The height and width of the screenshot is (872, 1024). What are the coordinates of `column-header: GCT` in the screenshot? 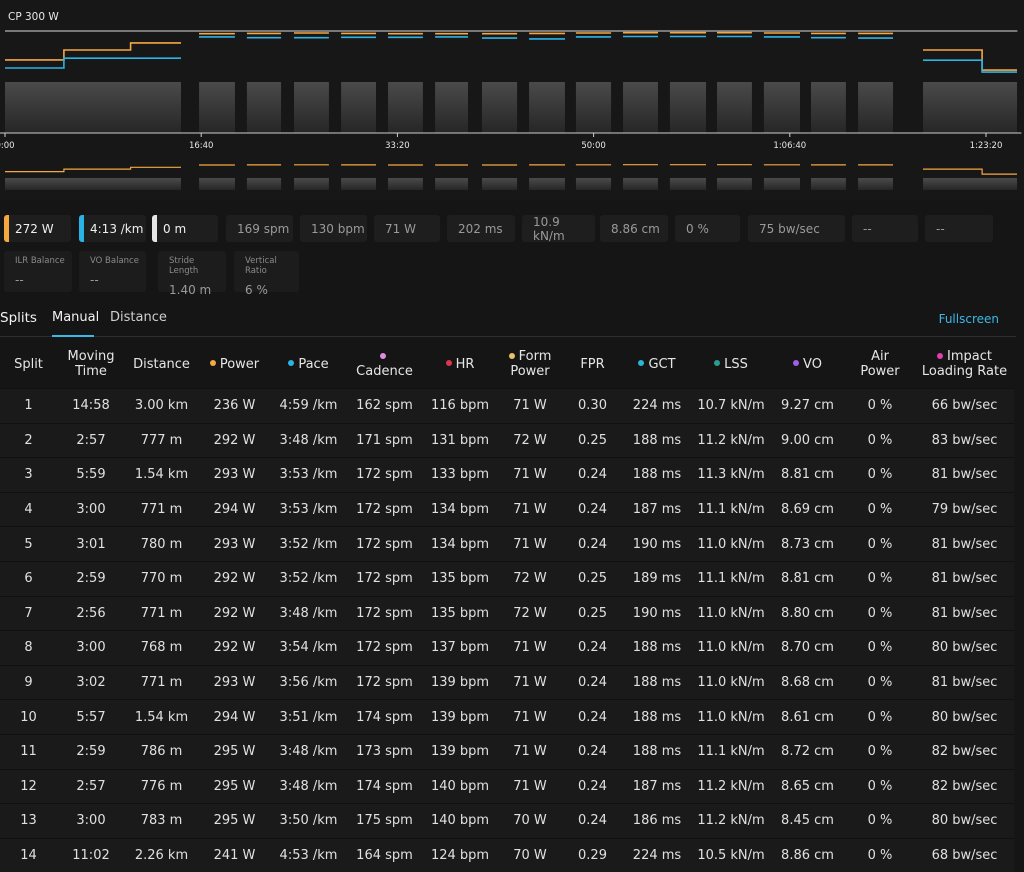 It's located at (657, 364).